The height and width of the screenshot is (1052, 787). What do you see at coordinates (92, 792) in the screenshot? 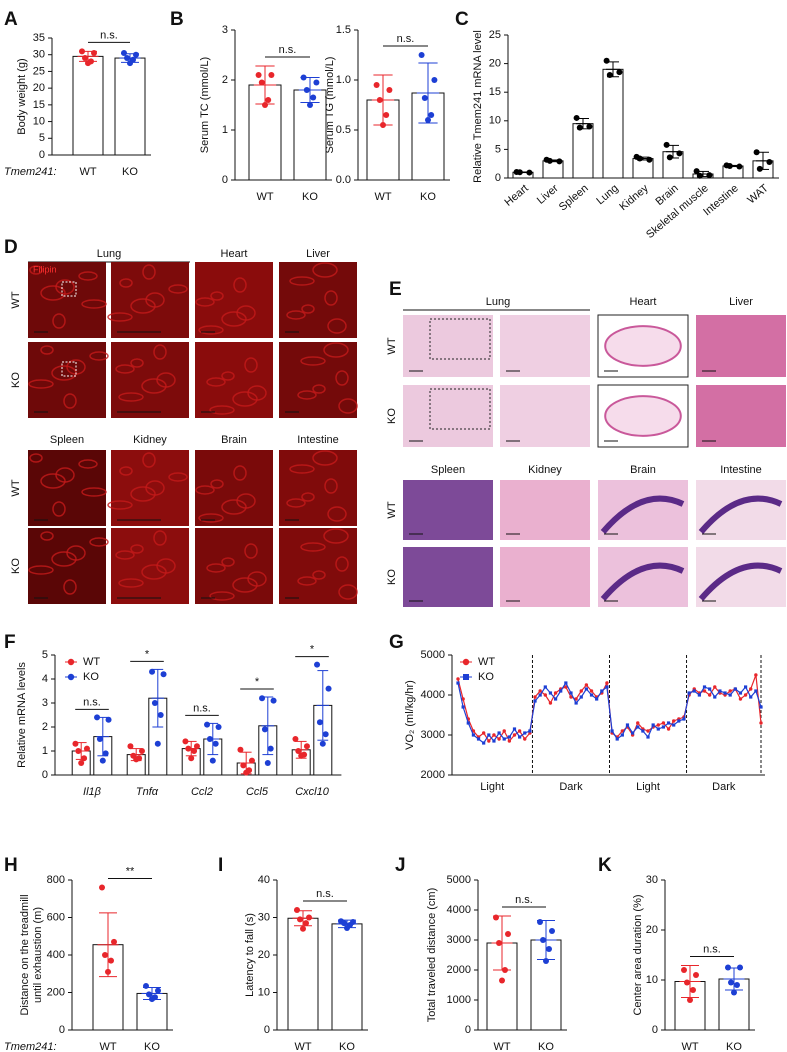
I see `x-tick-label: Il1β` at bounding box center [92, 792].